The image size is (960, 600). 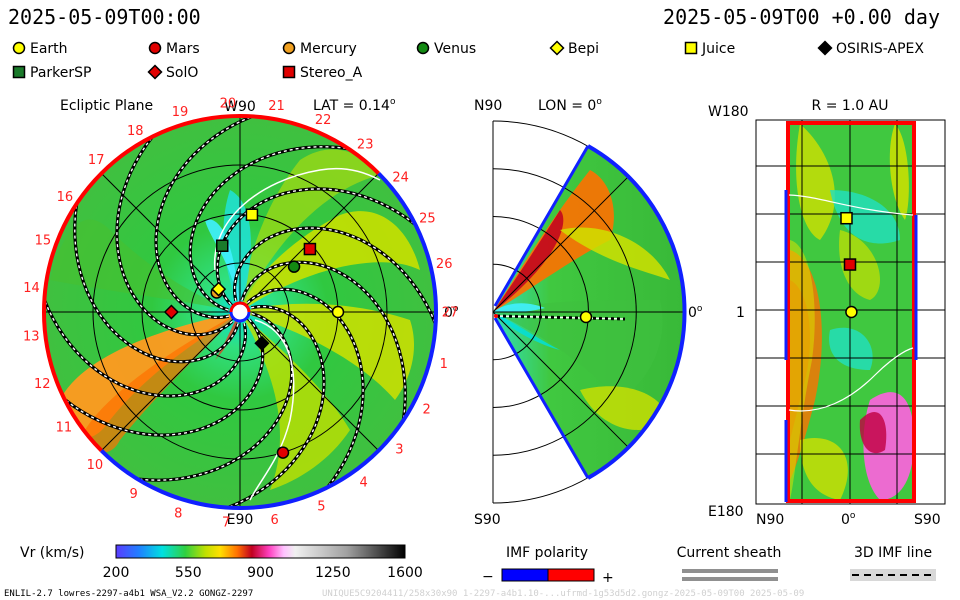 I want to click on imf-negative-swatch, so click(x=525, y=575).